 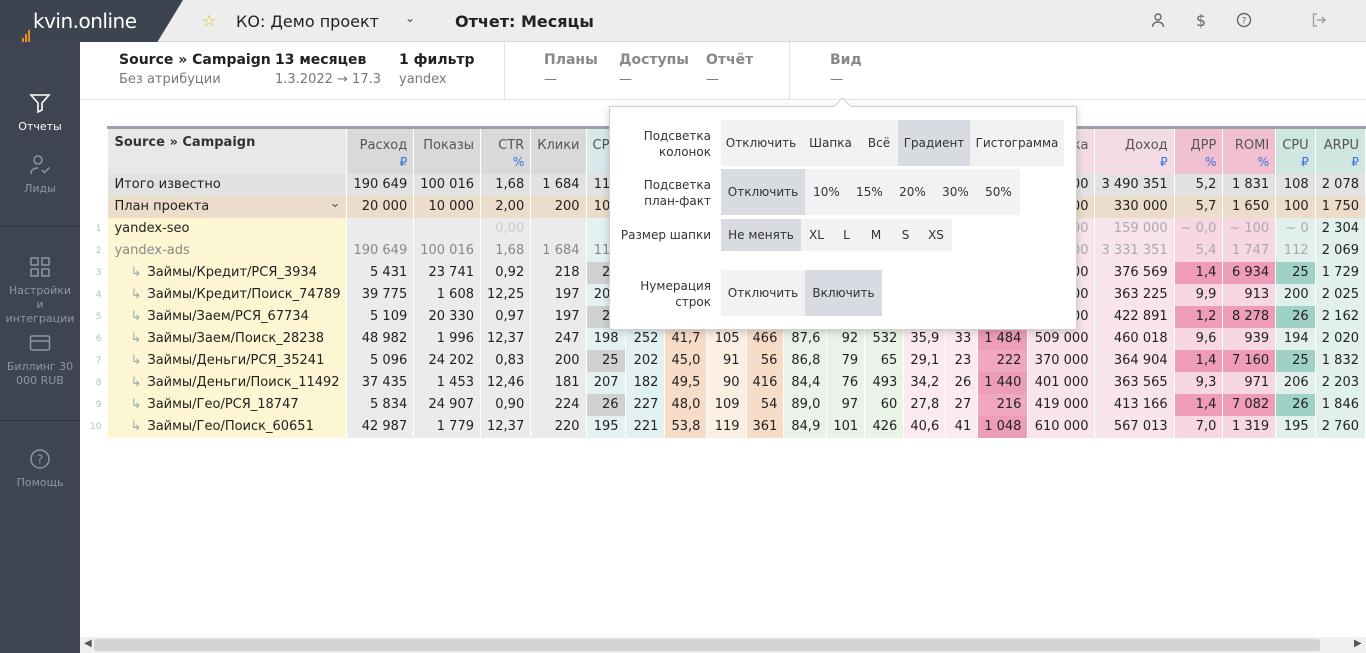 What do you see at coordinates (934, 143) in the screenshot?
I see `popup-option: Градиент` at bounding box center [934, 143].